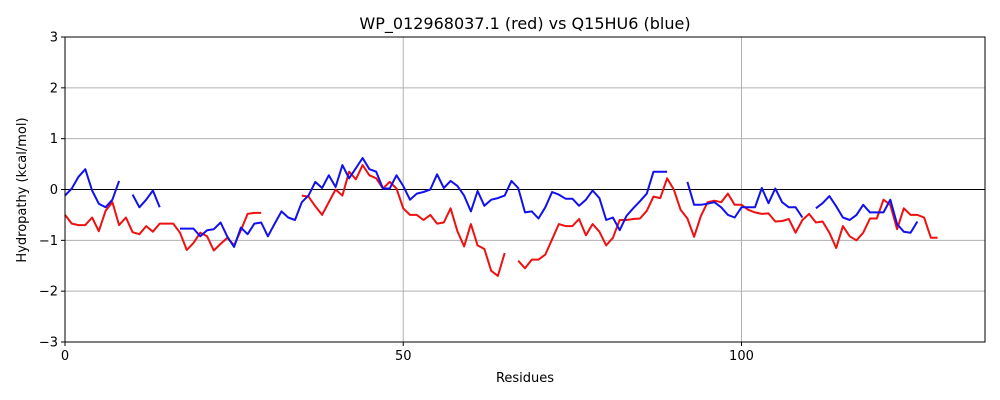 The width and height of the screenshot is (1000, 400). What do you see at coordinates (65, 356) in the screenshot?
I see `x-tick-label: 0` at bounding box center [65, 356].